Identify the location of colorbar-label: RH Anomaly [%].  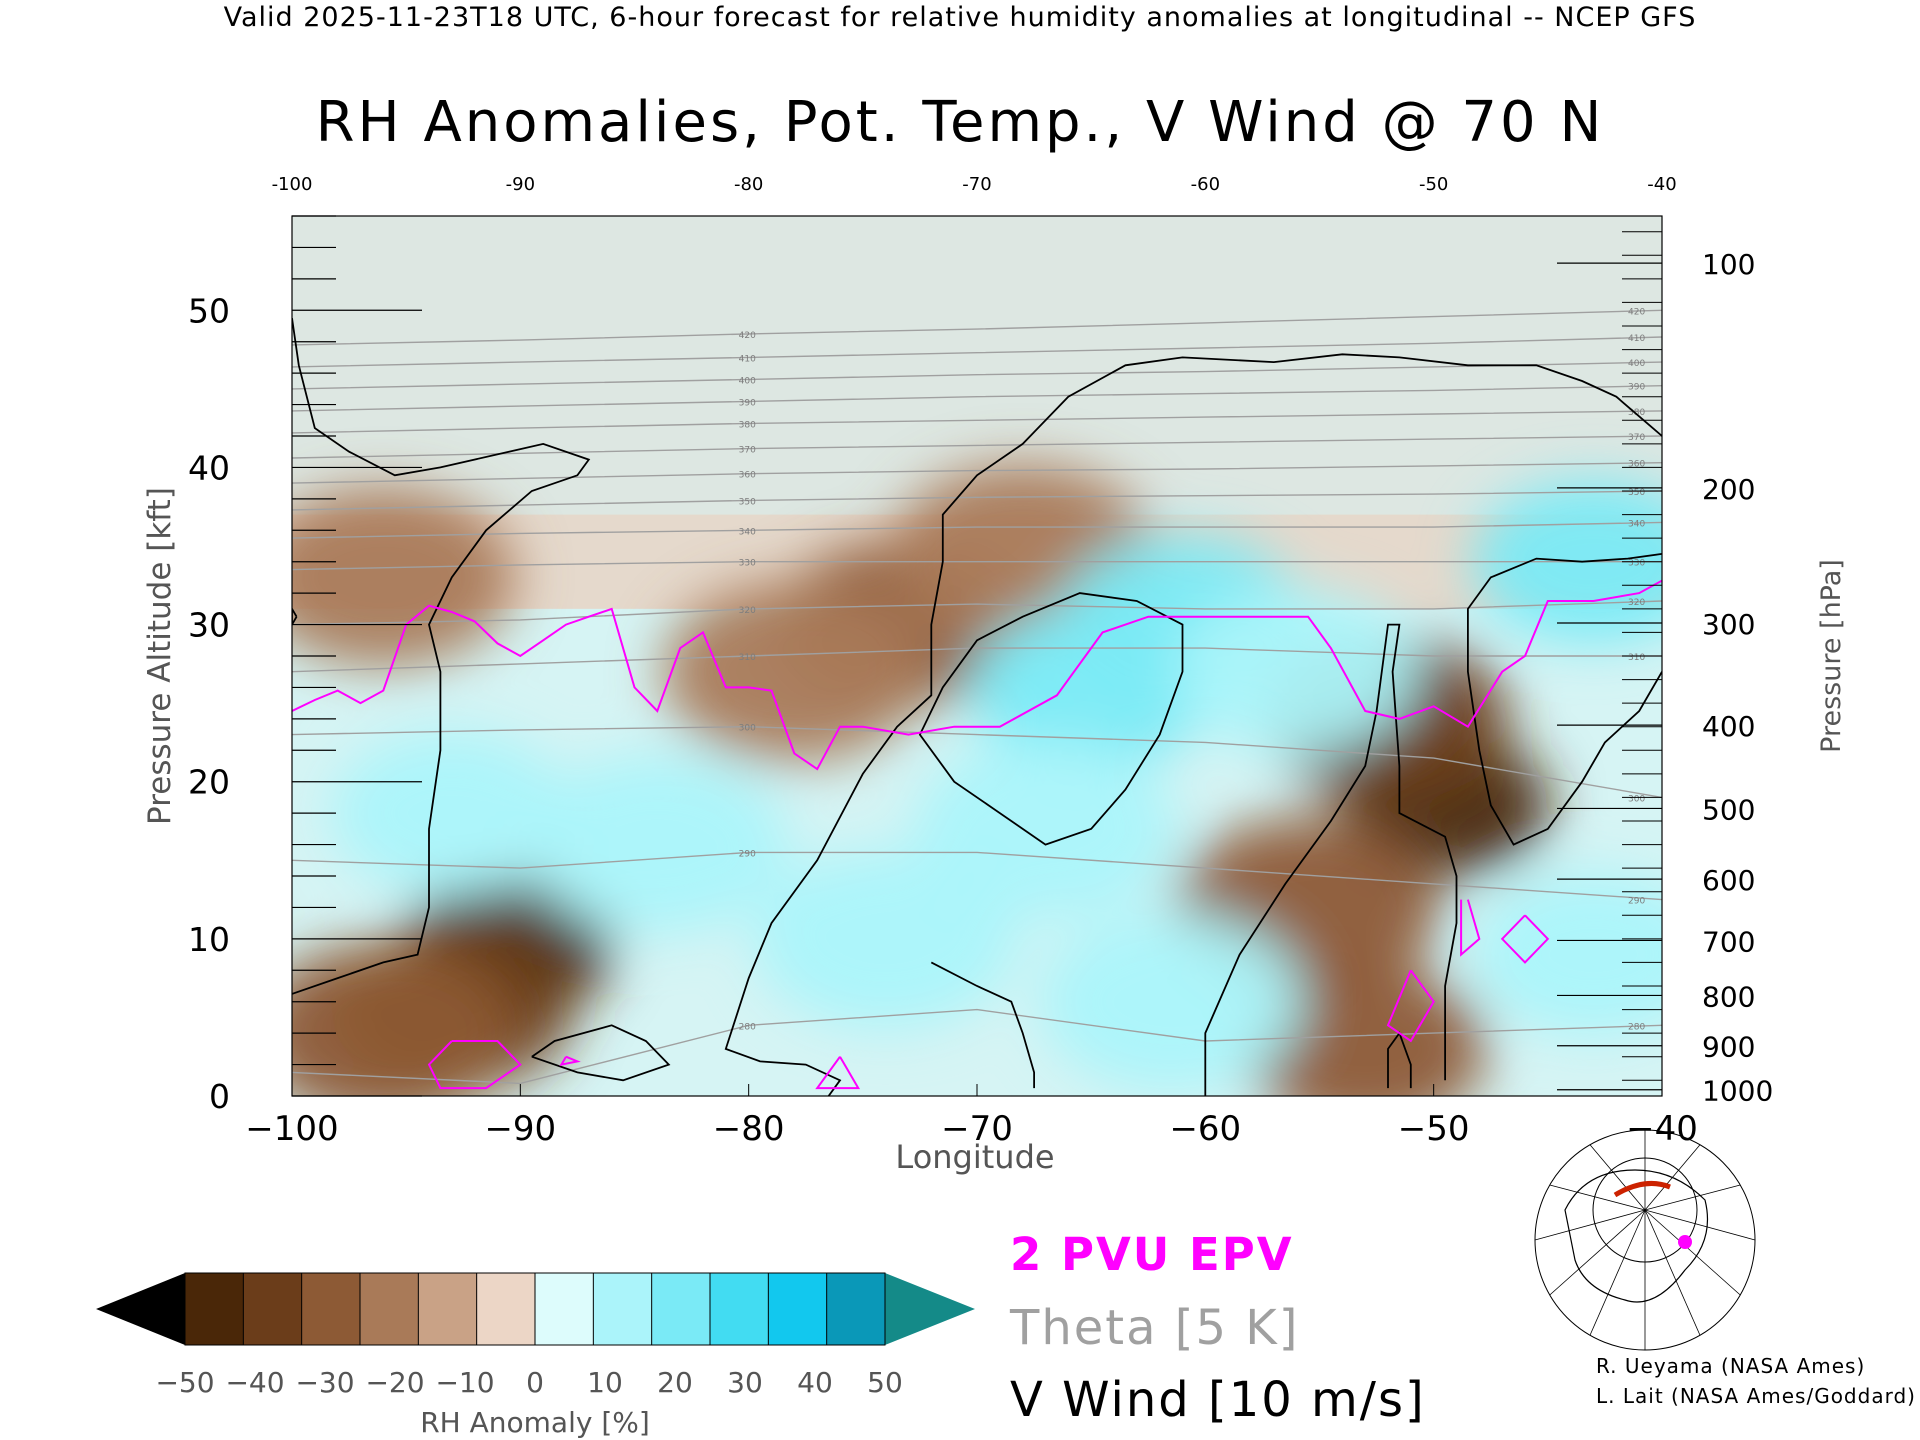
(535, 1422).